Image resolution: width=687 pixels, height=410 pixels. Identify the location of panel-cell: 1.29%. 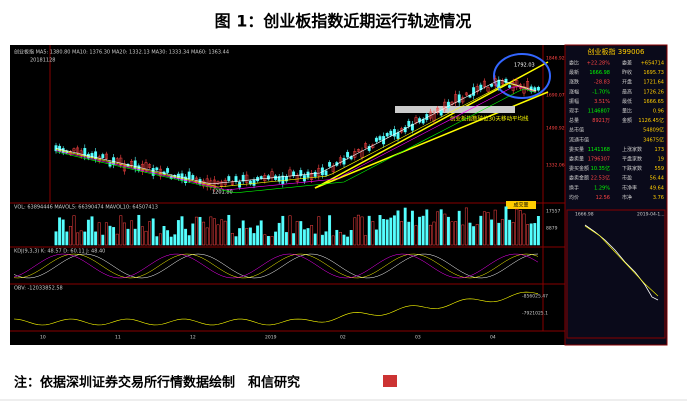
(602, 188).